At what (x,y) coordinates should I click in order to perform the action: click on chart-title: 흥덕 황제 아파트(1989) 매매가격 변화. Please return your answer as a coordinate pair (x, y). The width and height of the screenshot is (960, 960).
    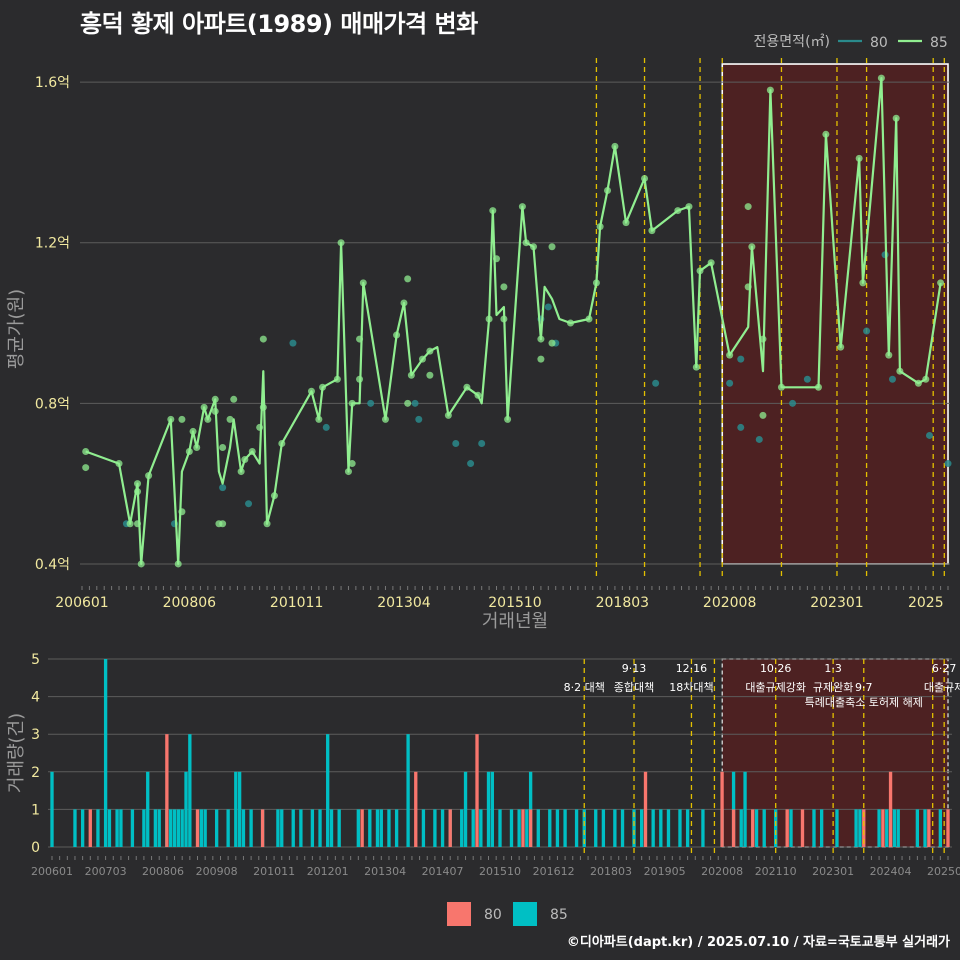
    Looking at the image, I should click on (279, 24).